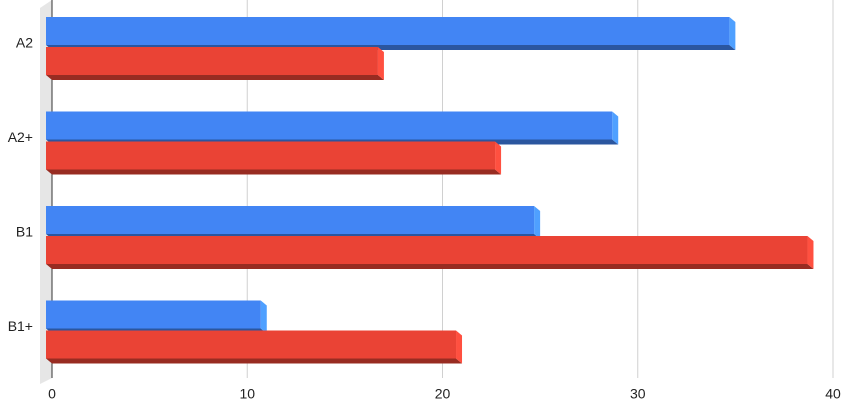 Image resolution: width=846 pixels, height=408 pixels. What do you see at coordinates (247, 394) in the screenshot?
I see `x-tick-label: 10` at bounding box center [247, 394].